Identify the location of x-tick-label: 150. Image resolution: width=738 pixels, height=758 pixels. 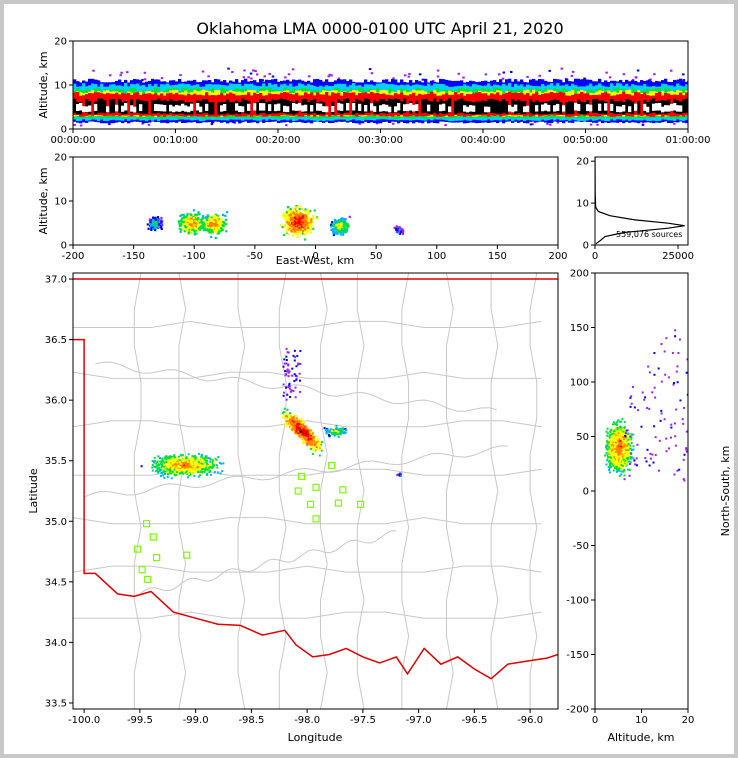
(497, 256).